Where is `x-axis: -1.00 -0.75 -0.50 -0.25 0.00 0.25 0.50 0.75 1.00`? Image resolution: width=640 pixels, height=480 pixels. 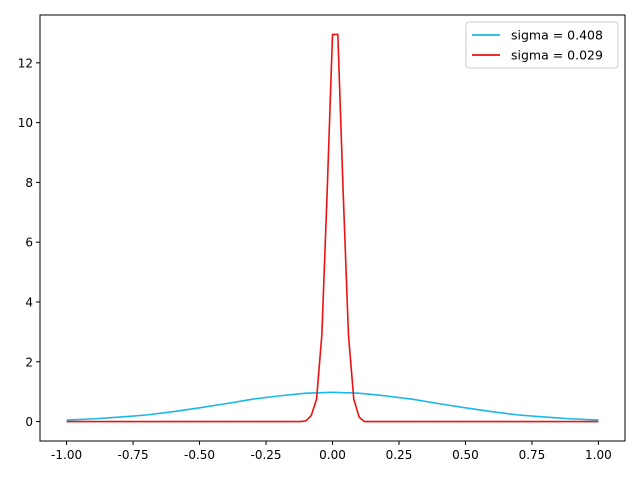 x-axis: -1.00 -0.75 -0.50 -0.25 0.00 0.25 0.50 0.75 1.00 is located at coordinates (331, 451).